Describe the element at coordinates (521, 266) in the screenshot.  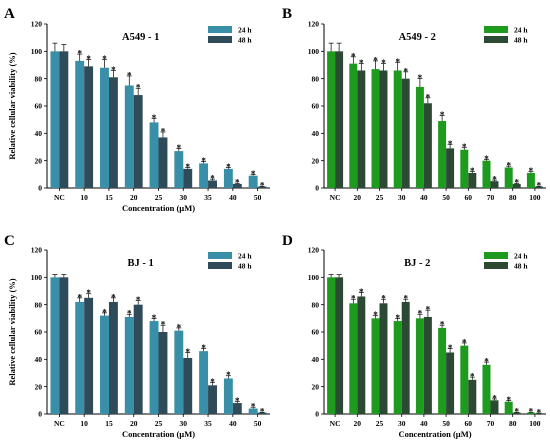
I see `legend-label: 48 h` at that location.